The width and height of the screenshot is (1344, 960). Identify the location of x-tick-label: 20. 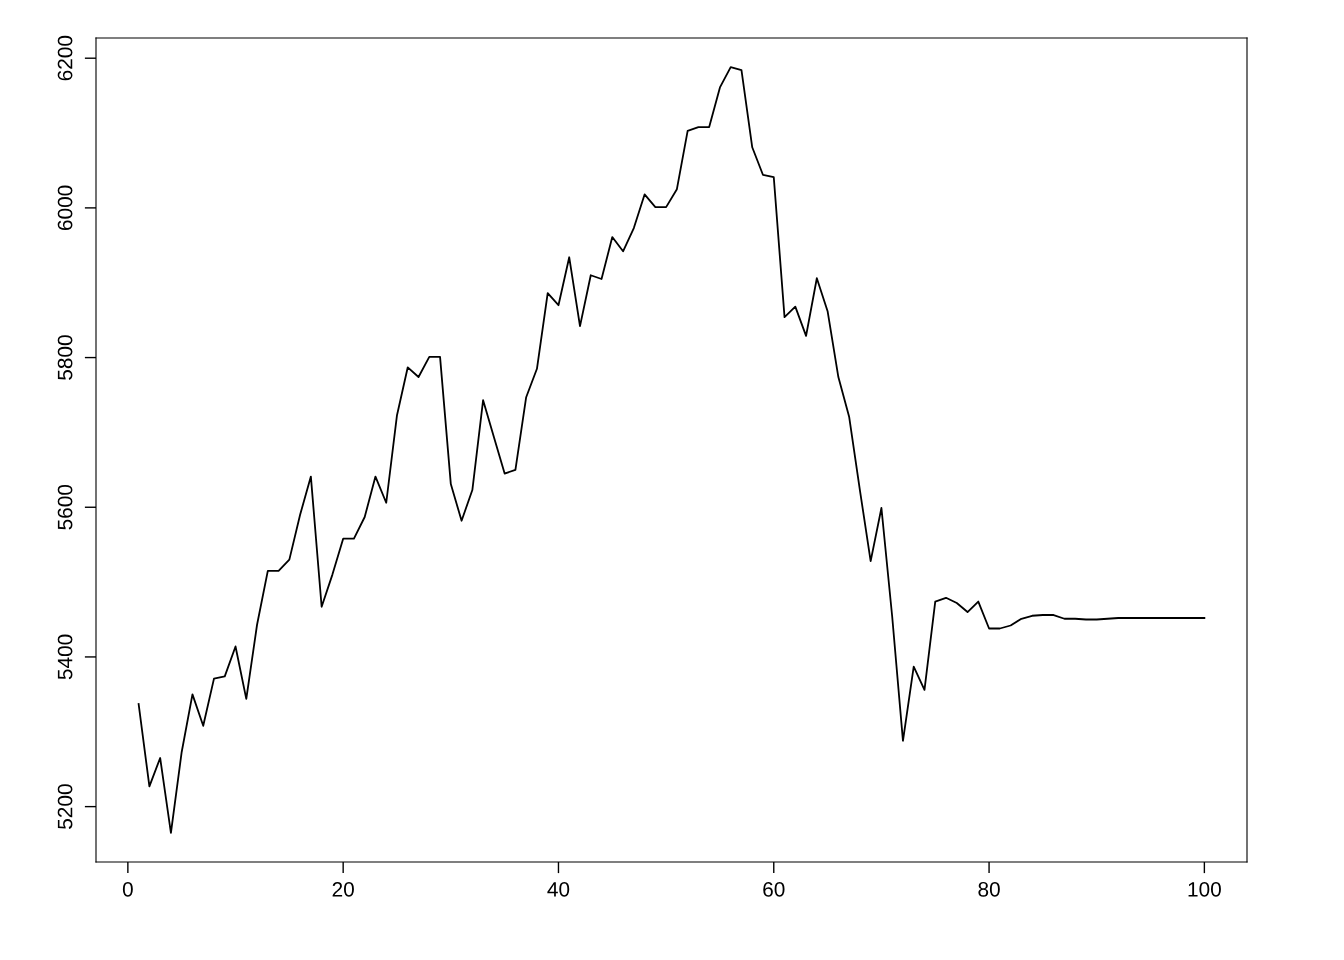
(343, 889).